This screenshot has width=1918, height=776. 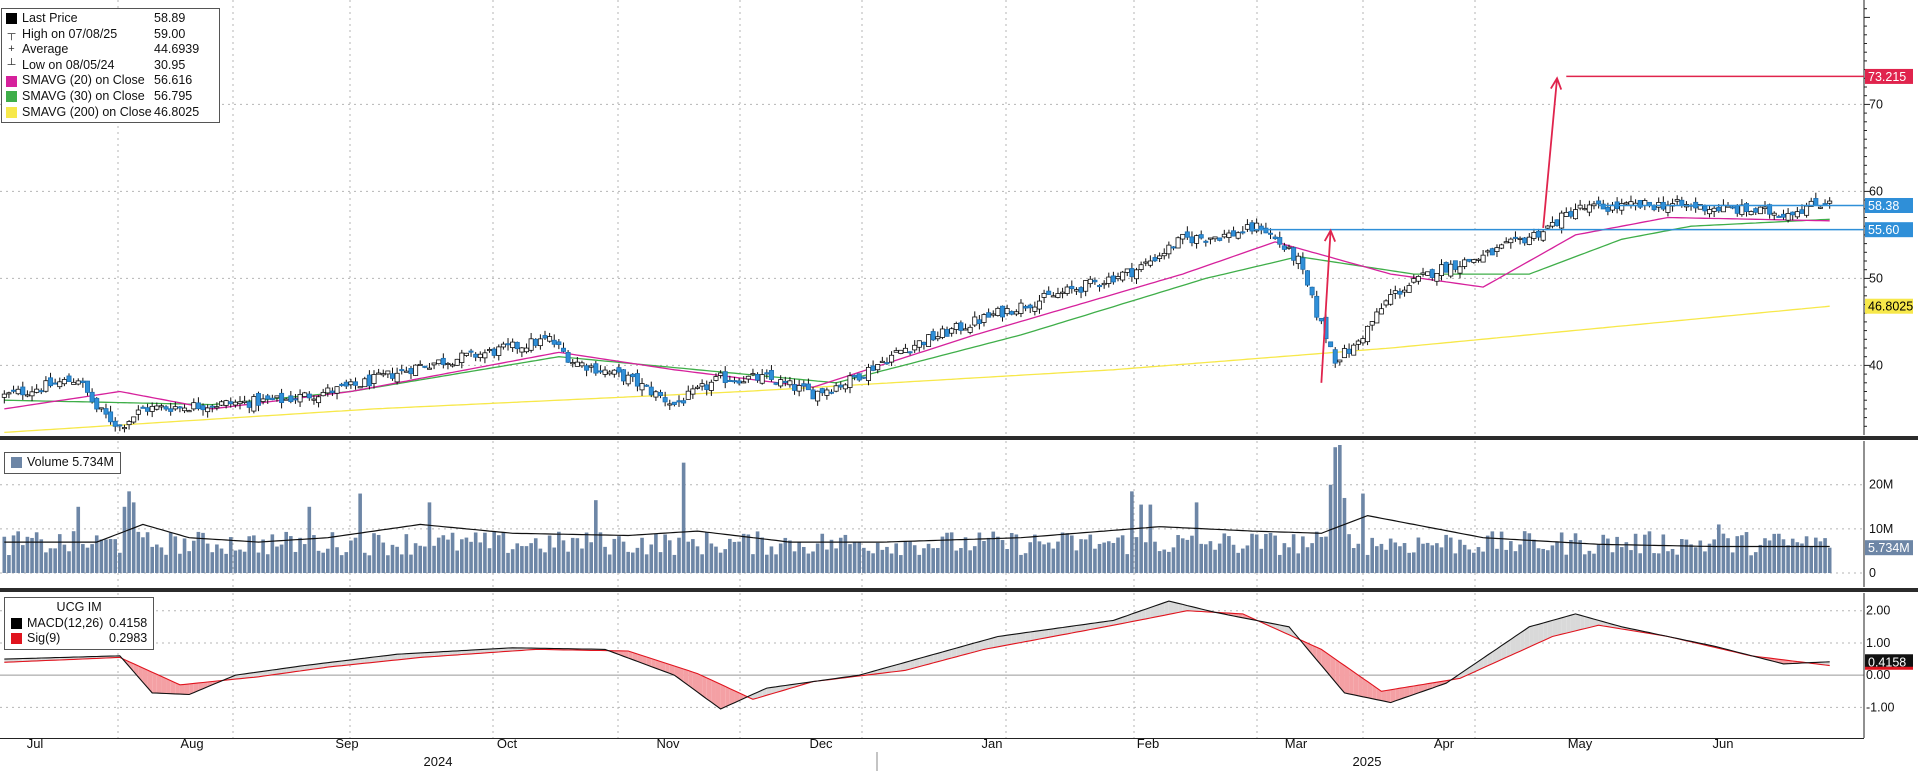 I want to click on legend-value: 56.616, so click(x=173, y=80).